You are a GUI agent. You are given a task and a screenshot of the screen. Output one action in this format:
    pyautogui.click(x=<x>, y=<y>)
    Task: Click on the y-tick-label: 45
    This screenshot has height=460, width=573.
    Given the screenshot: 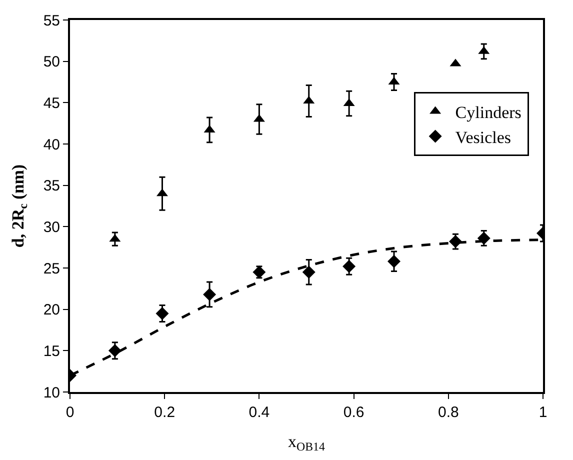 What is the action you would take?
    pyautogui.click(x=51, y=103)
    